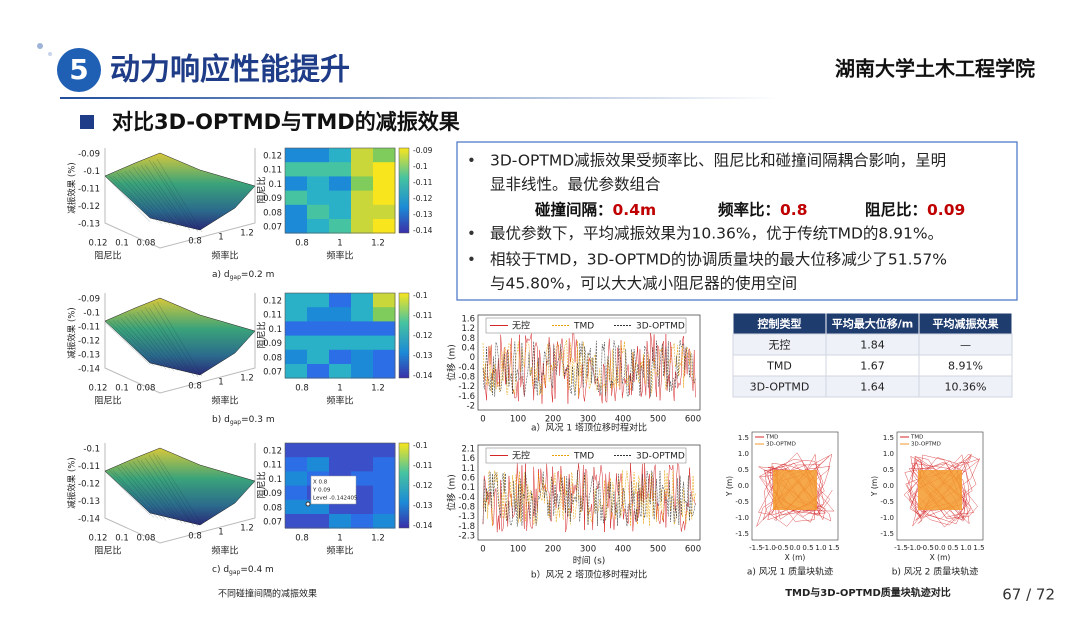  I want to click on z-tick: -0.11, so click(89, 190).